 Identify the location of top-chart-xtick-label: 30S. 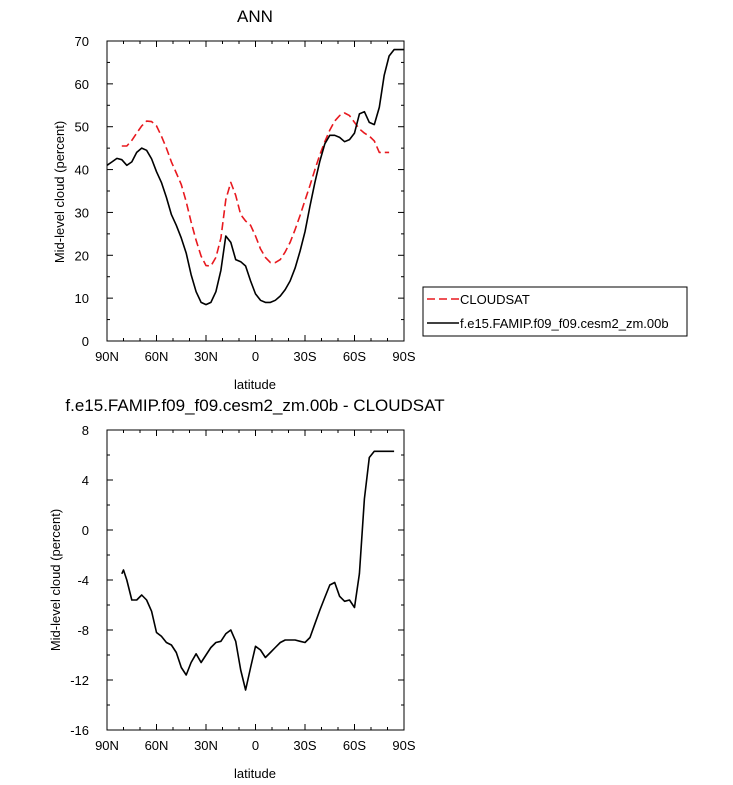
(304, 356).